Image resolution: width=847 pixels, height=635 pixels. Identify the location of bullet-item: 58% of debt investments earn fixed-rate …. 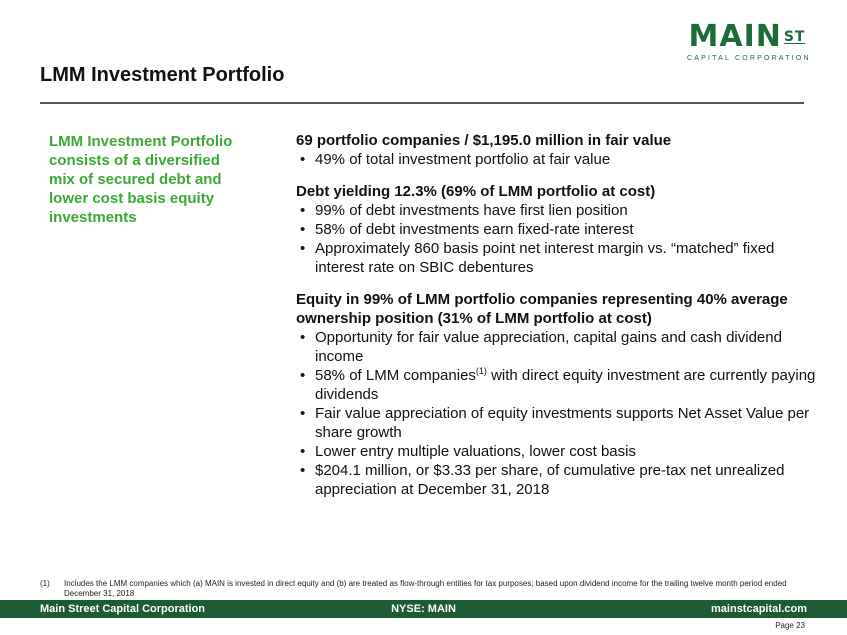
(556, 229).